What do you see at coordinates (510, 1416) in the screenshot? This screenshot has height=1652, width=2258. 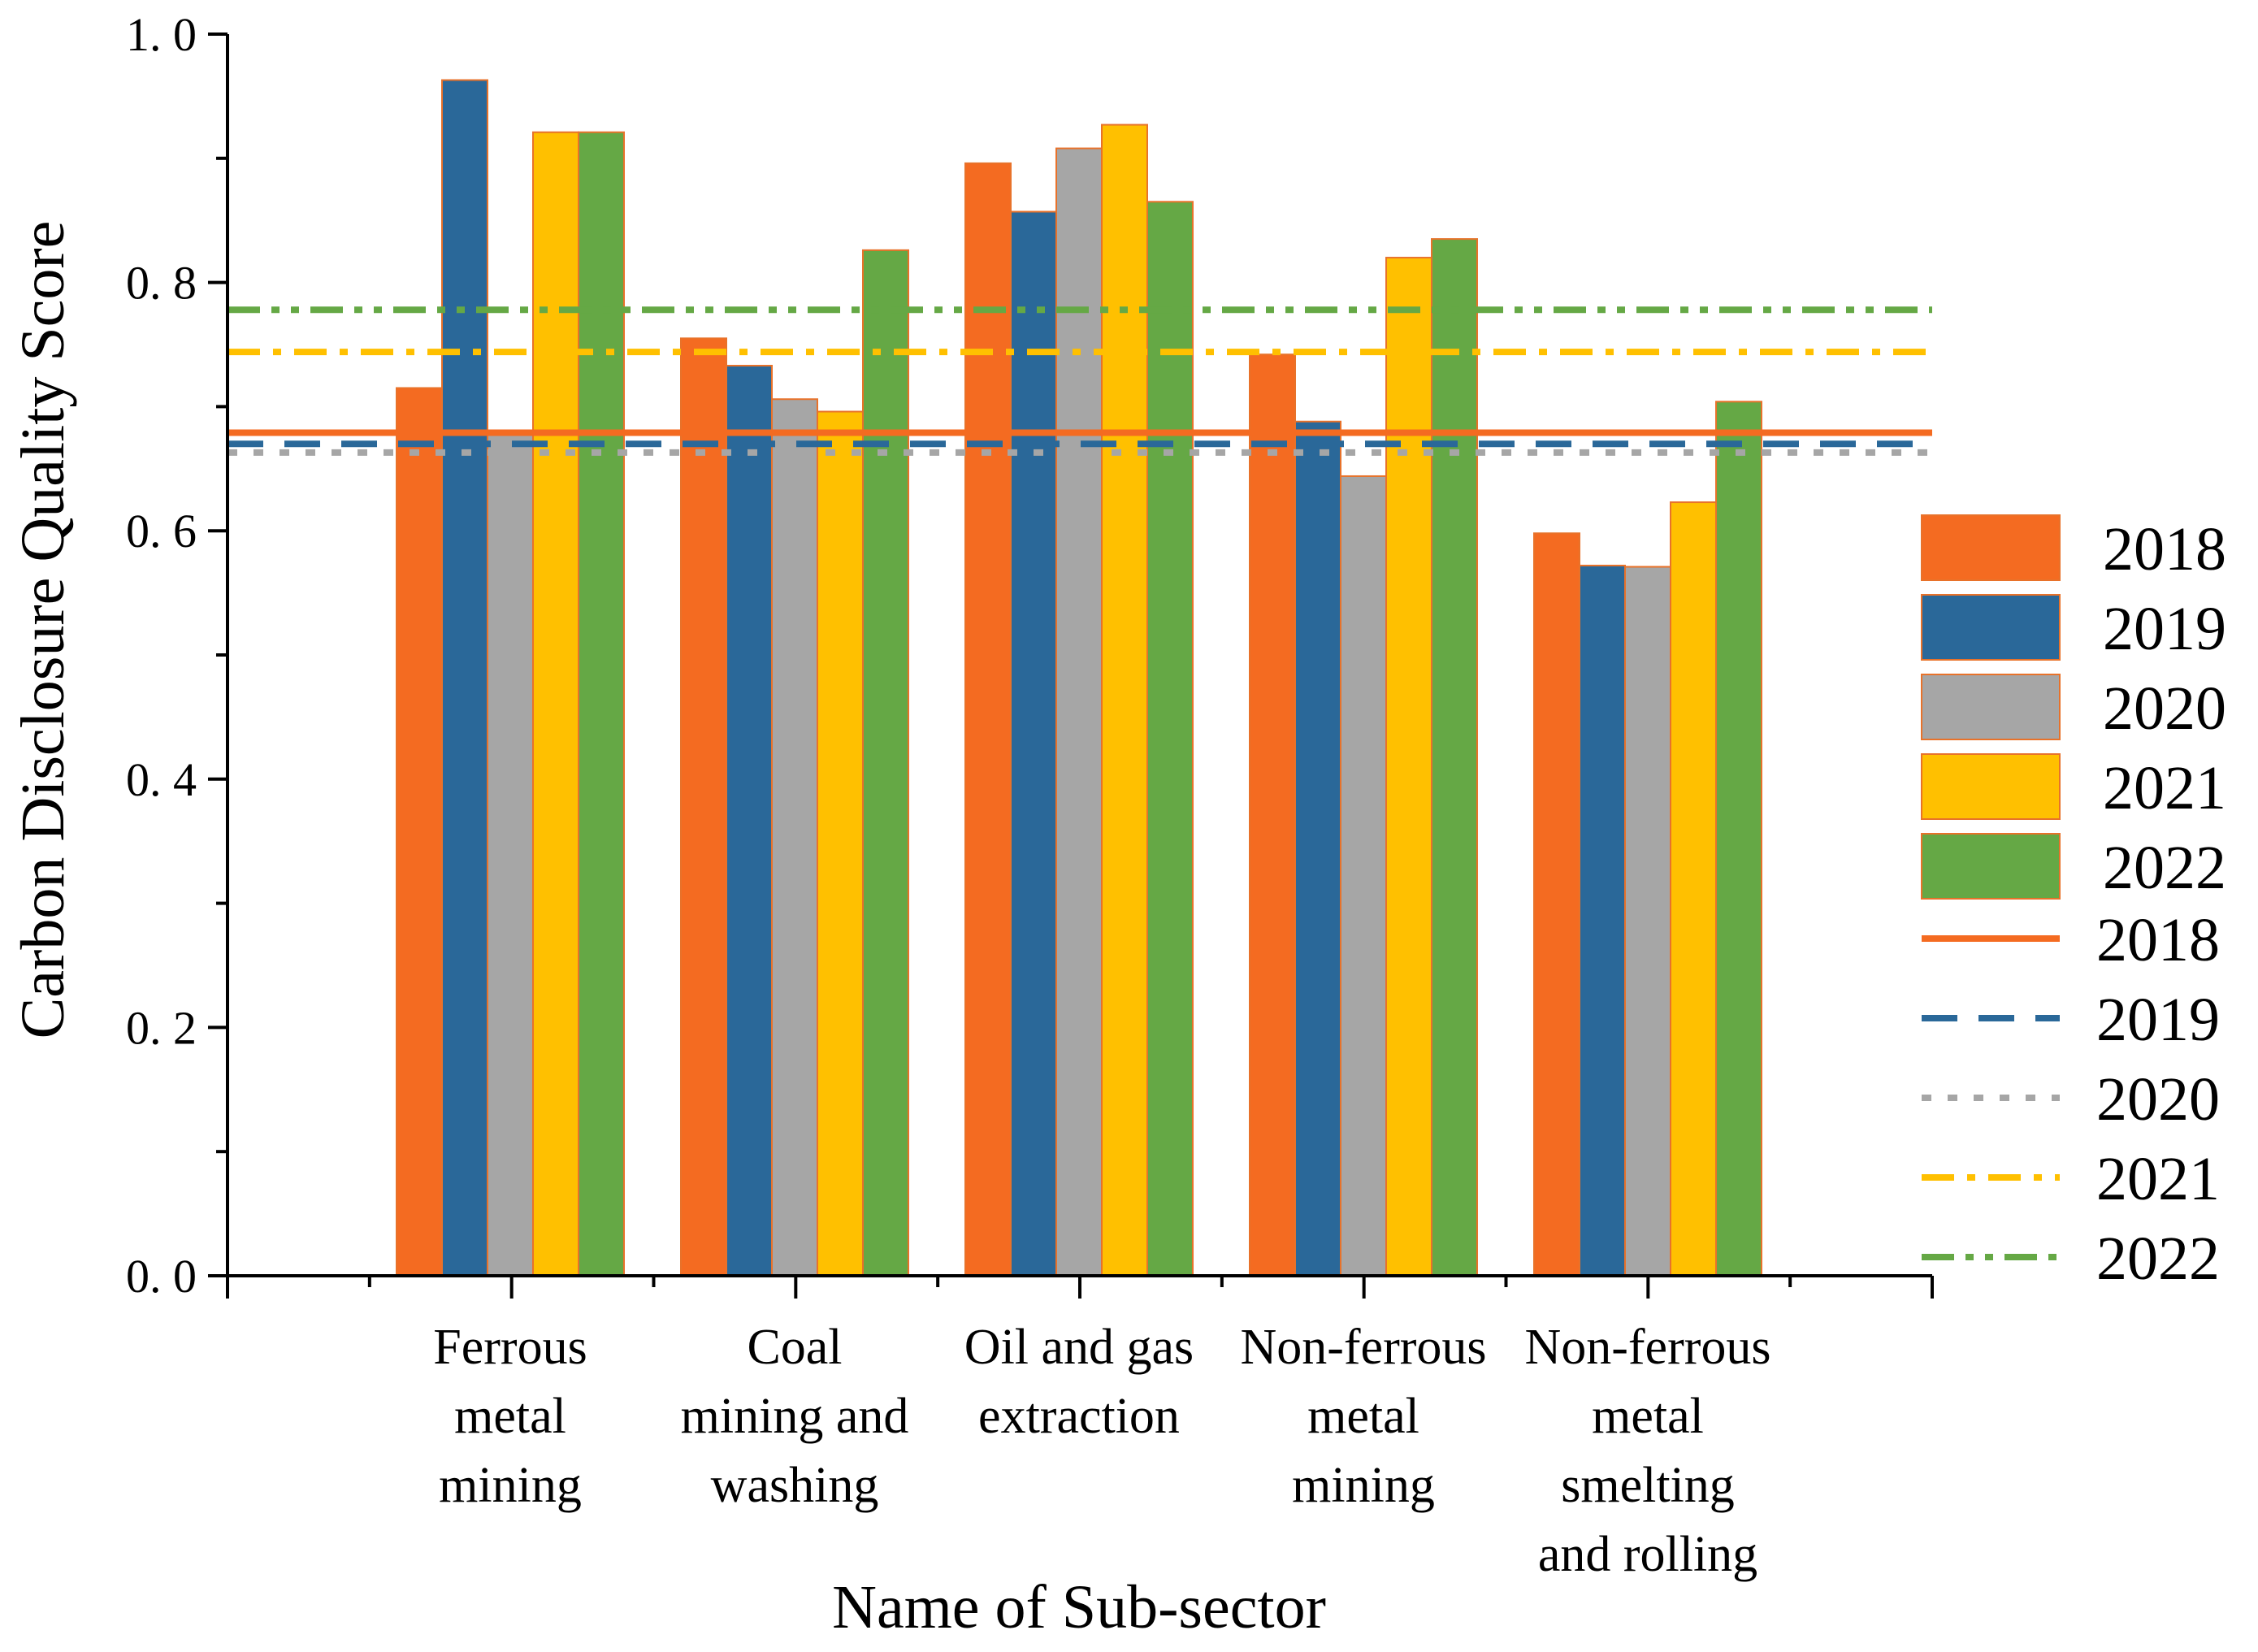 I see `category-label: Ferrous metal mining` at bounding box center [510, 1416].